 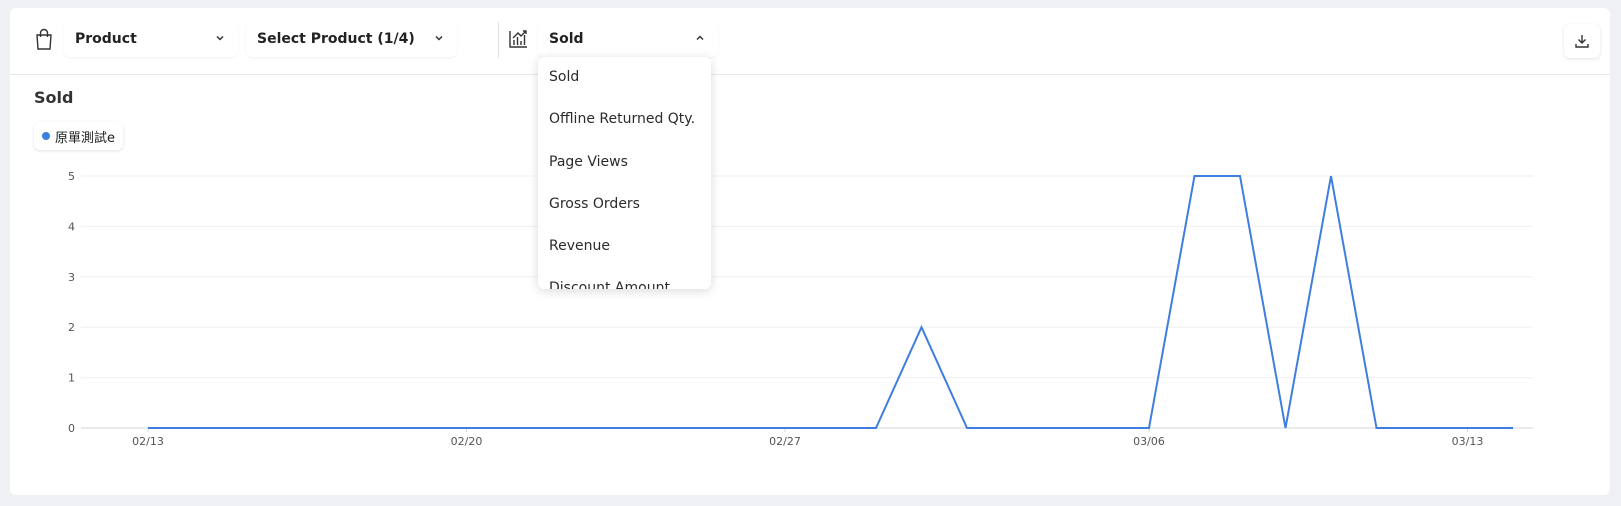 I want to click on metric-option-gross-orders: Gross Orders, so click(x=594, y=204).